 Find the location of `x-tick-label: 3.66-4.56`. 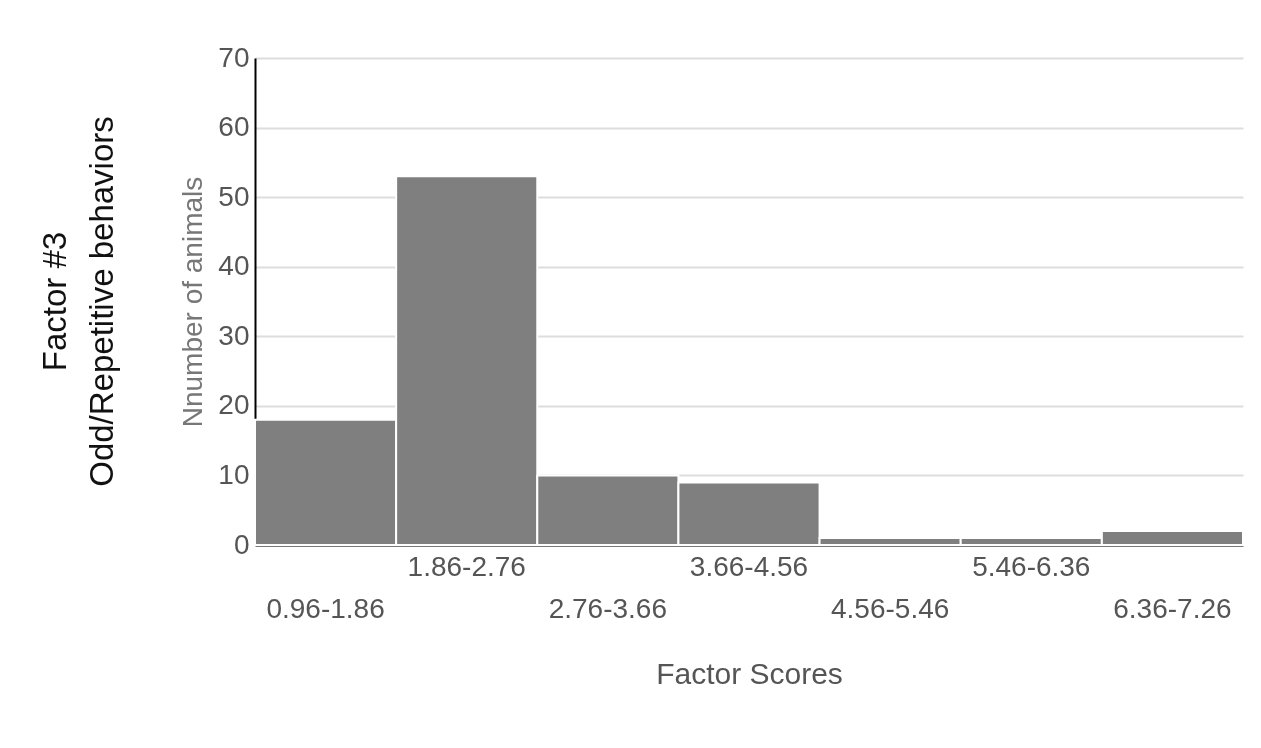

x-tick-label: 3.66-4.56 is located at coordinates (749, 566).